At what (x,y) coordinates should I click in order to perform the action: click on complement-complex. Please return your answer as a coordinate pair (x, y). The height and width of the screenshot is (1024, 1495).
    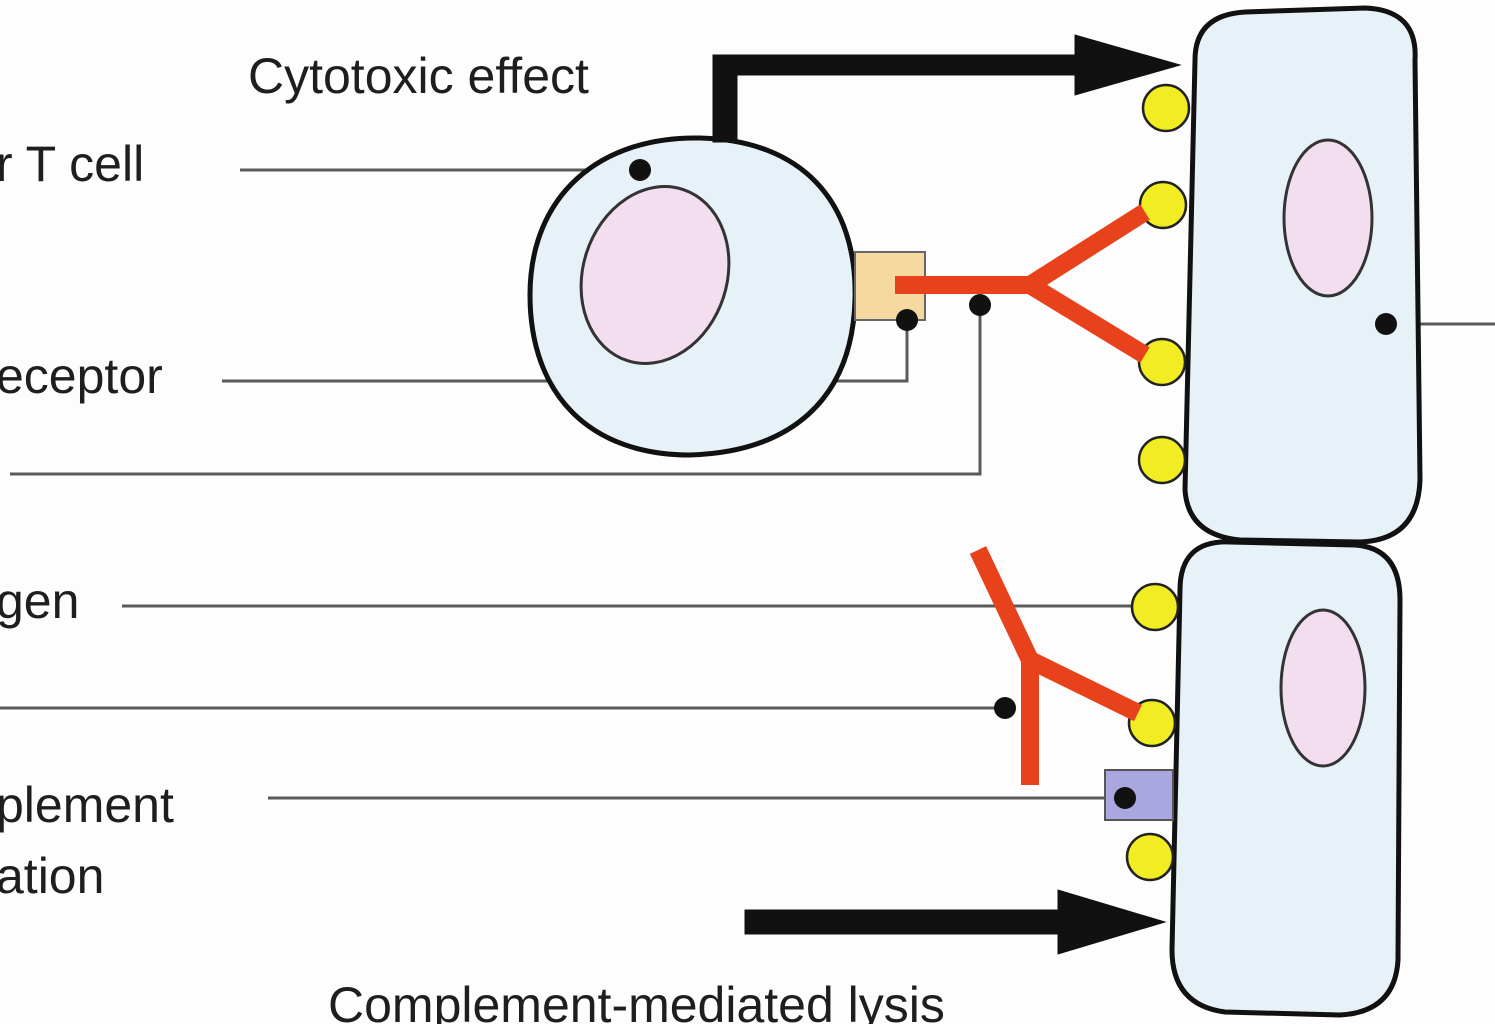
    Looking at the image, I should click on (1139, 795).